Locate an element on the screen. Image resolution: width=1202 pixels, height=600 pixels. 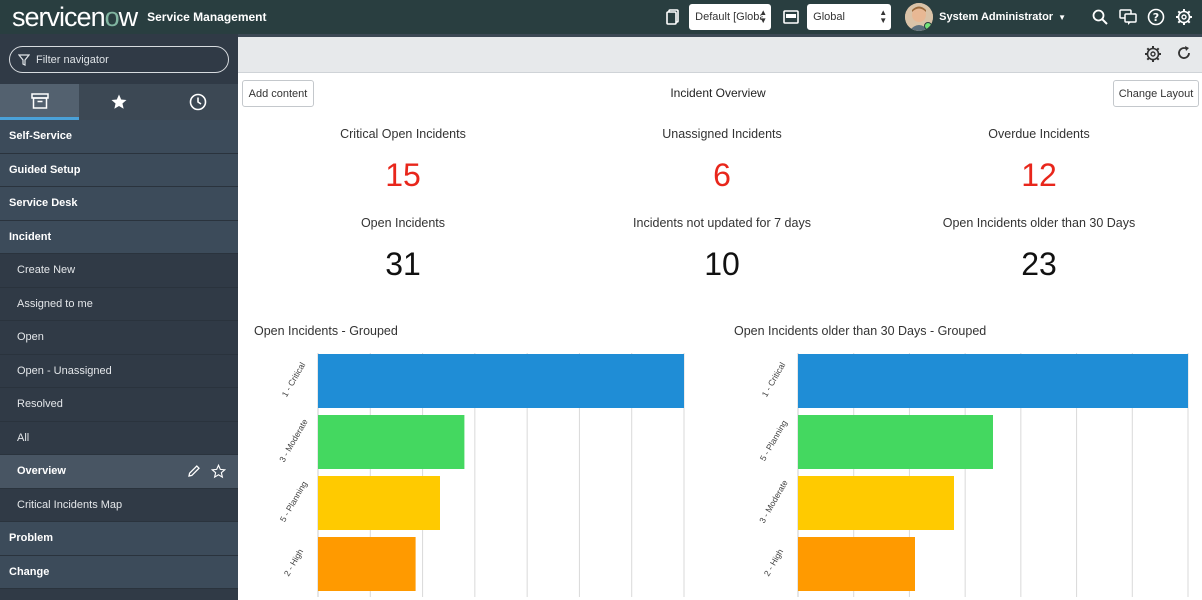
sidebar-item-label: Incident is located at coordinates (30, 236).